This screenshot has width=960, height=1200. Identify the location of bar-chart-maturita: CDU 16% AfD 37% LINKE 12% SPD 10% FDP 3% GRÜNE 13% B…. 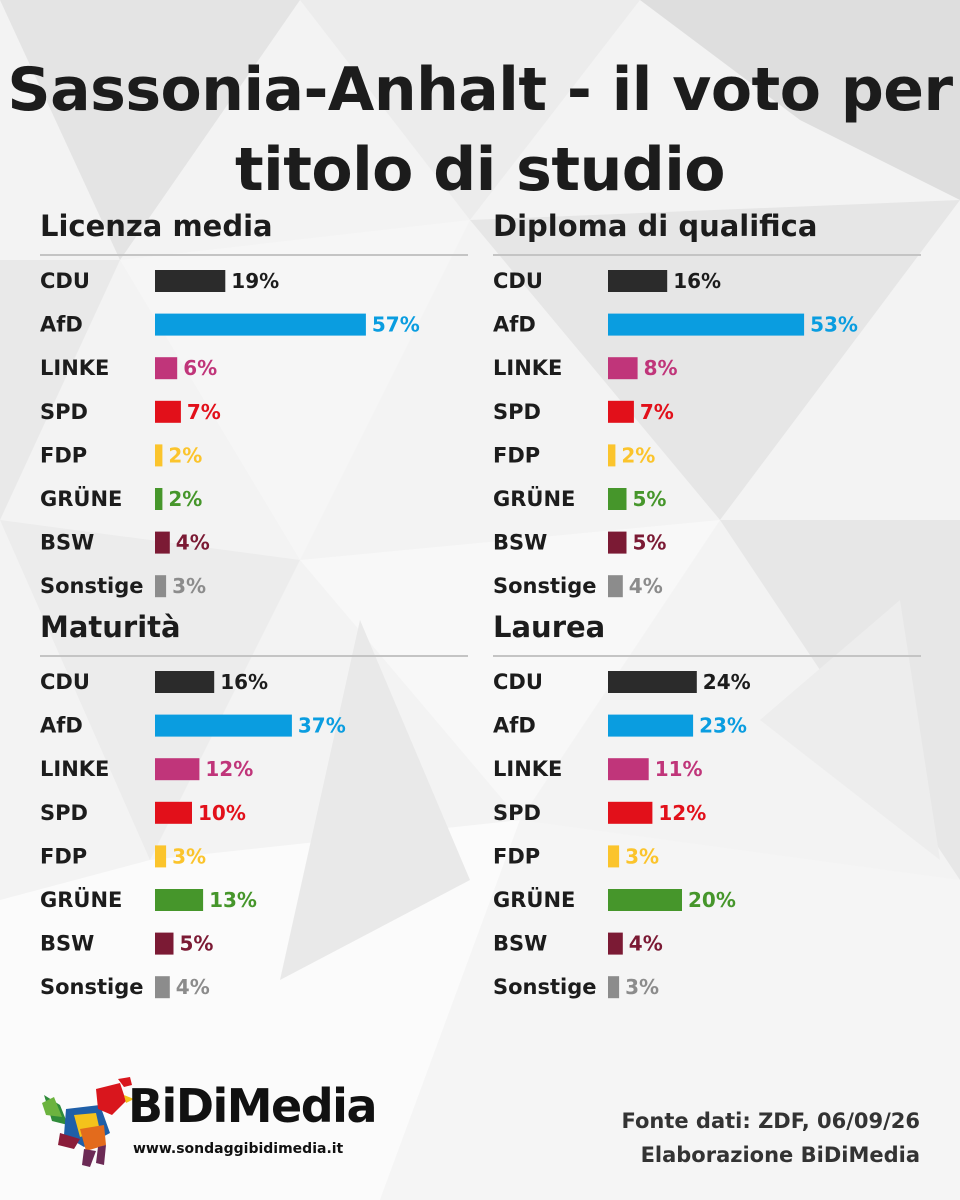
(193, 834).